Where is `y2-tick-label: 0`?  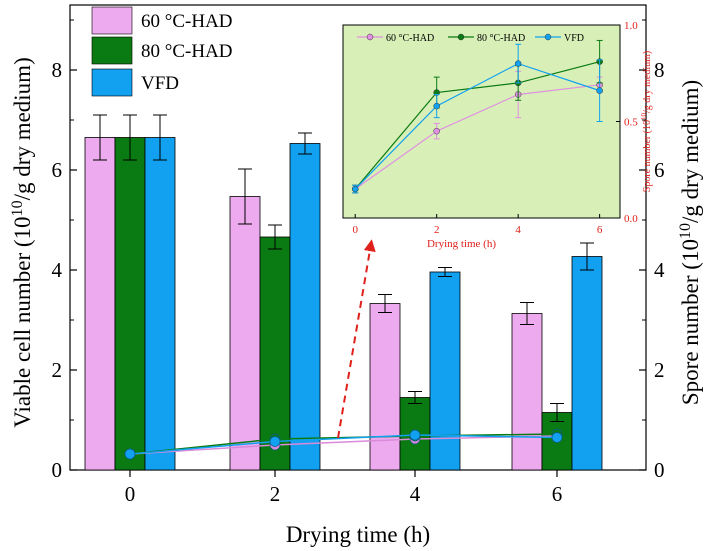 y2-tick-label: 0 is located at coordinates (659, 470).